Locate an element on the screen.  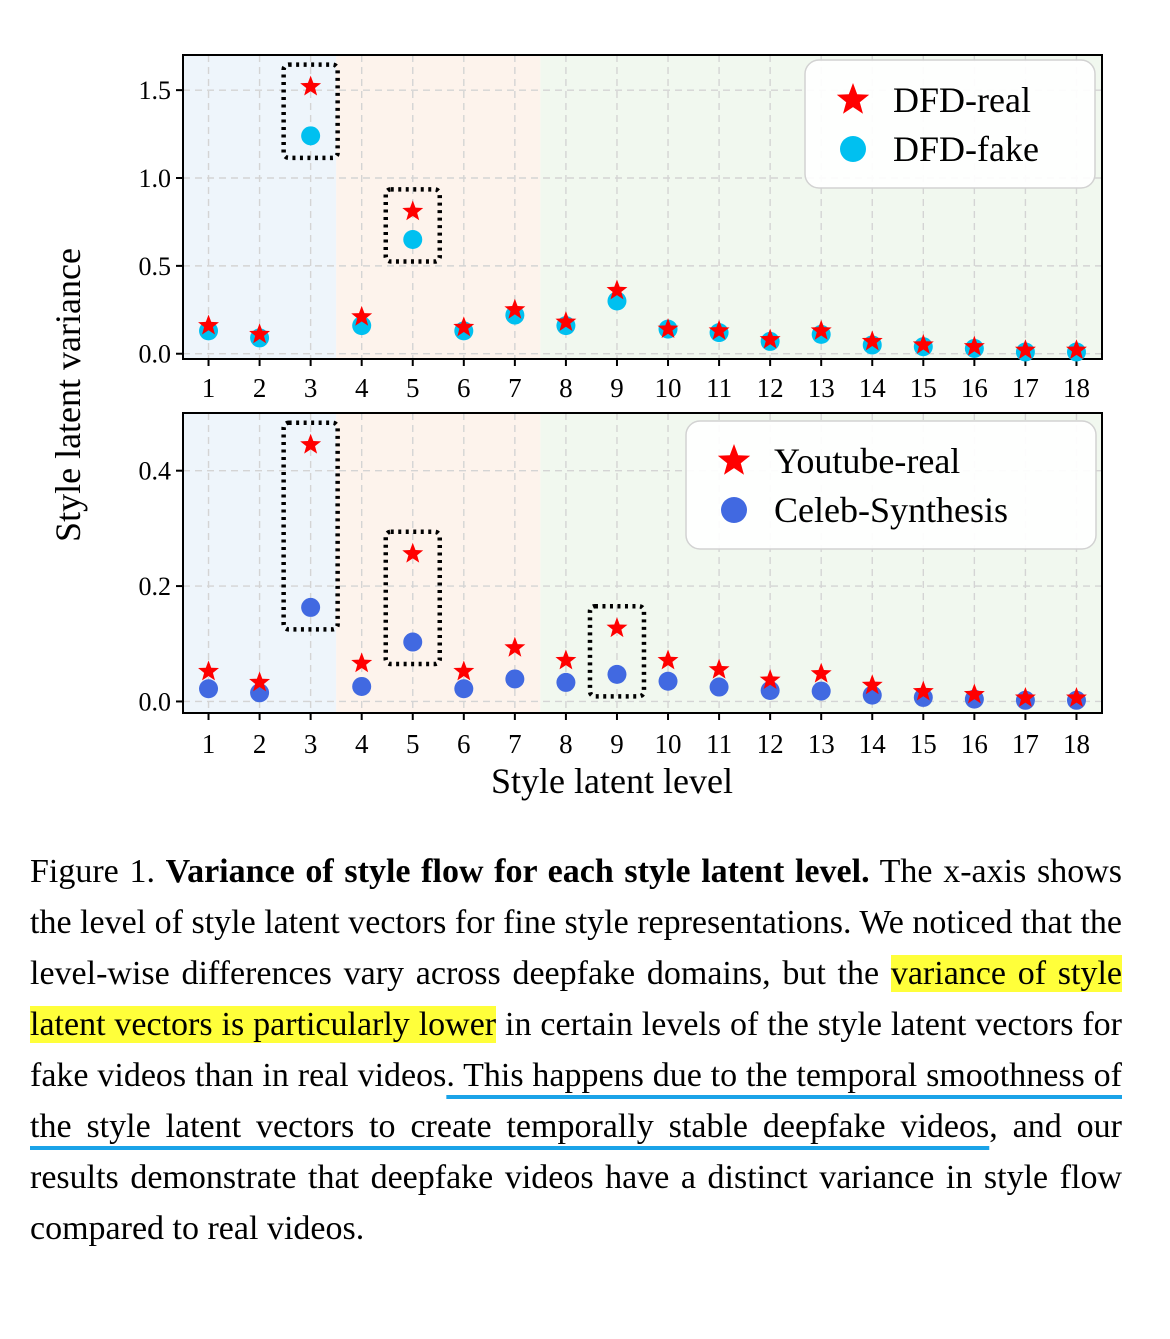
y-tick-label: 1.0 is located at coordinates (155, 178).